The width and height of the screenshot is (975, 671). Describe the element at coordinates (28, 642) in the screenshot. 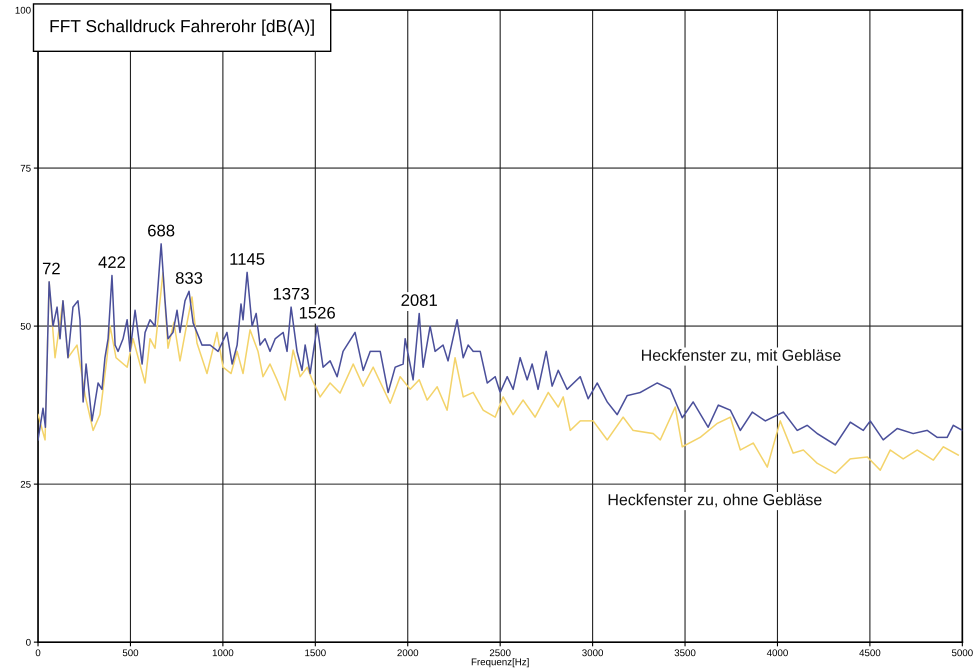

I see `y-tick-label: 0` at that location.